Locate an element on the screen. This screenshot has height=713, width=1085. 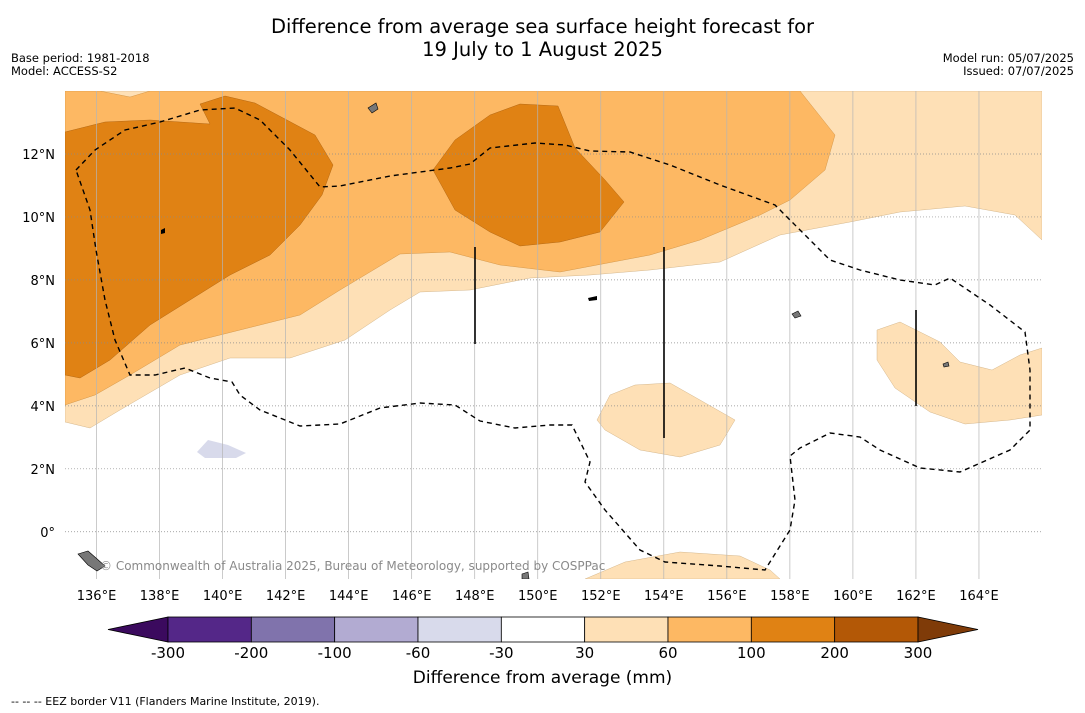
longitude-tick-label: 136°E is located at coordinates (97, 596).